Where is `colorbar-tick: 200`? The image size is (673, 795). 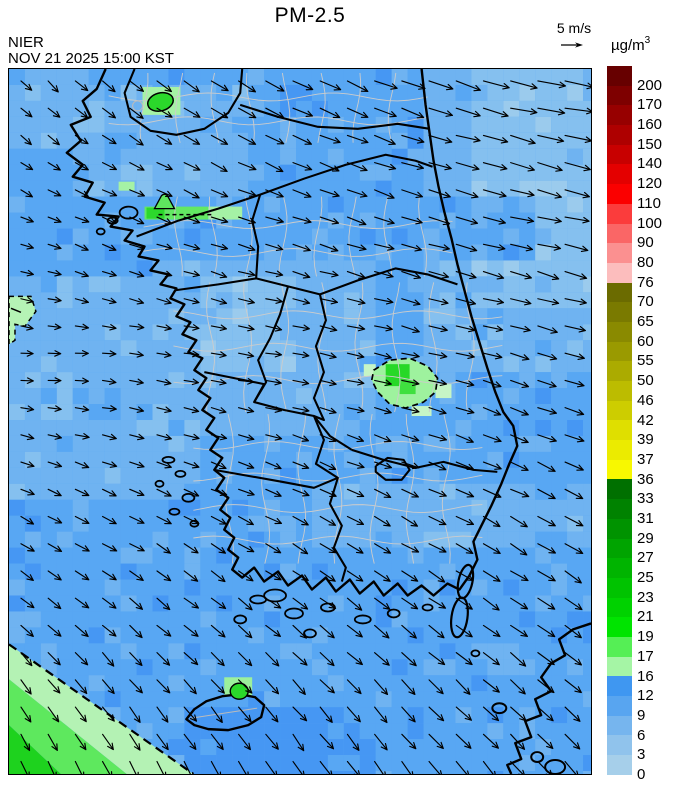
colorbar-tick: 200 is located at coordinates (650, 85).